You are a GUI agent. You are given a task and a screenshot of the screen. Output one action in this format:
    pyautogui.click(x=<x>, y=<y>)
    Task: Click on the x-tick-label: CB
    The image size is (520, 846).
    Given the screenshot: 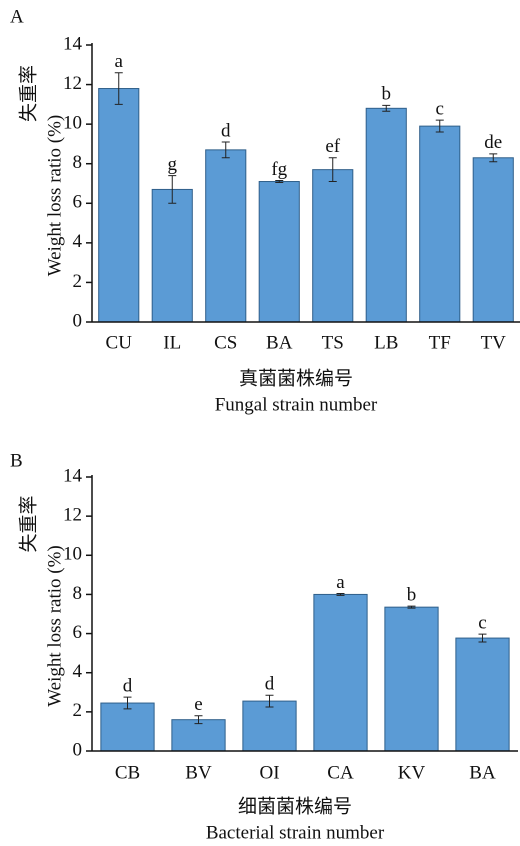 What is the action you would take?
    pyautogui.click(x=127, y=772)
    